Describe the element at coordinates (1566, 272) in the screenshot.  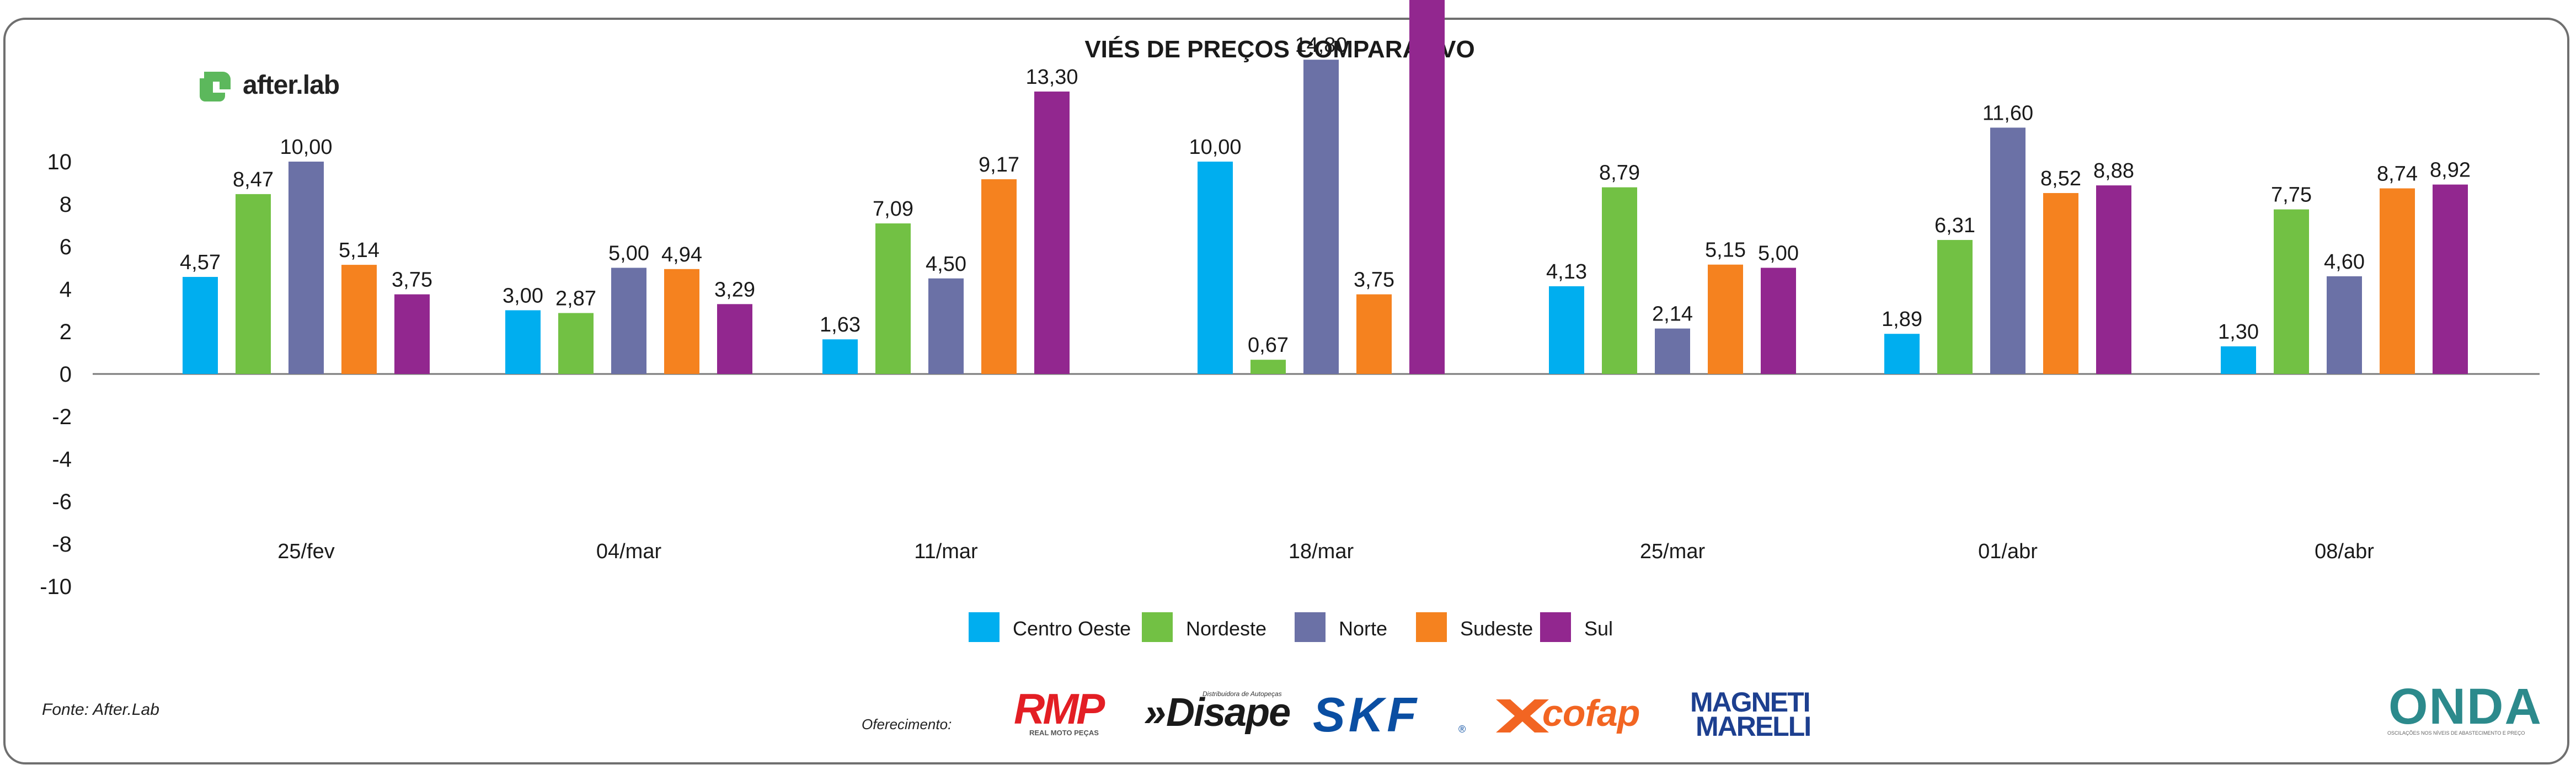
I see `bar-value-label: 4,13` at that location.